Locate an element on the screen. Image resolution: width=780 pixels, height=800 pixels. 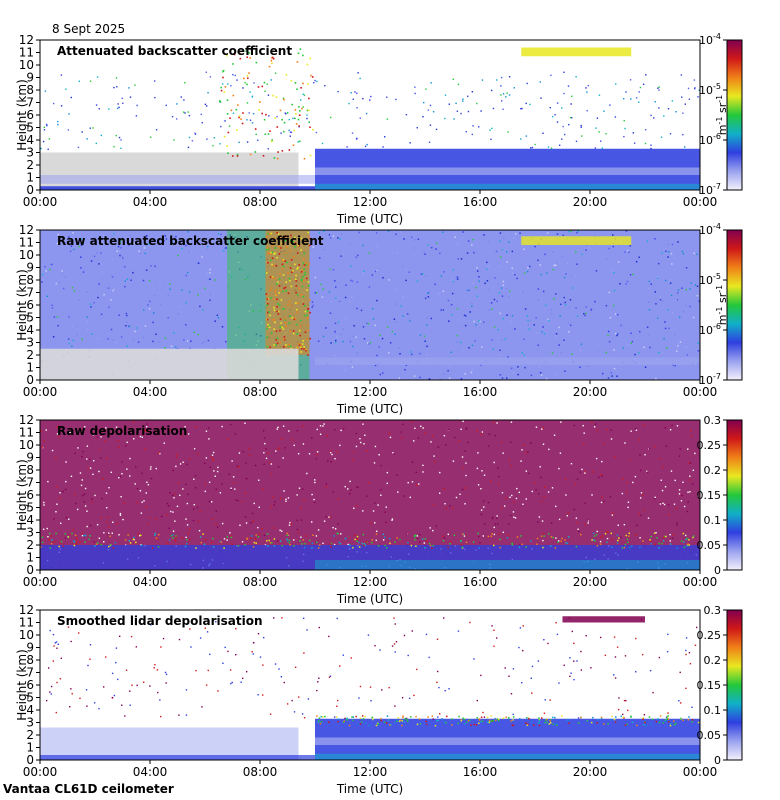
y-tick-label: 9 is located at coordinates (30, 78).